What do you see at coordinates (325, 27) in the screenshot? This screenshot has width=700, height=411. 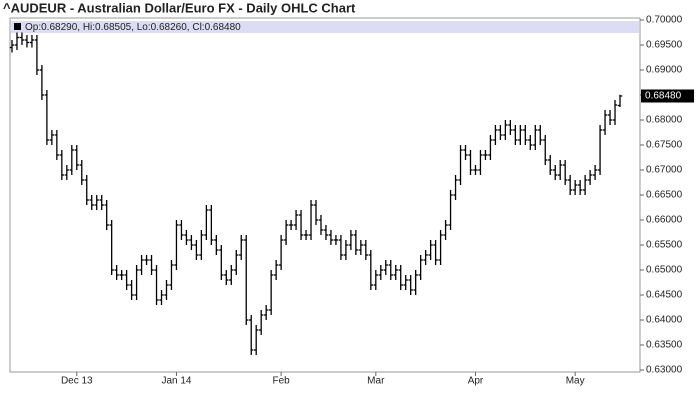 I see `ohlc-header-band` at bounding box center [325, 27].